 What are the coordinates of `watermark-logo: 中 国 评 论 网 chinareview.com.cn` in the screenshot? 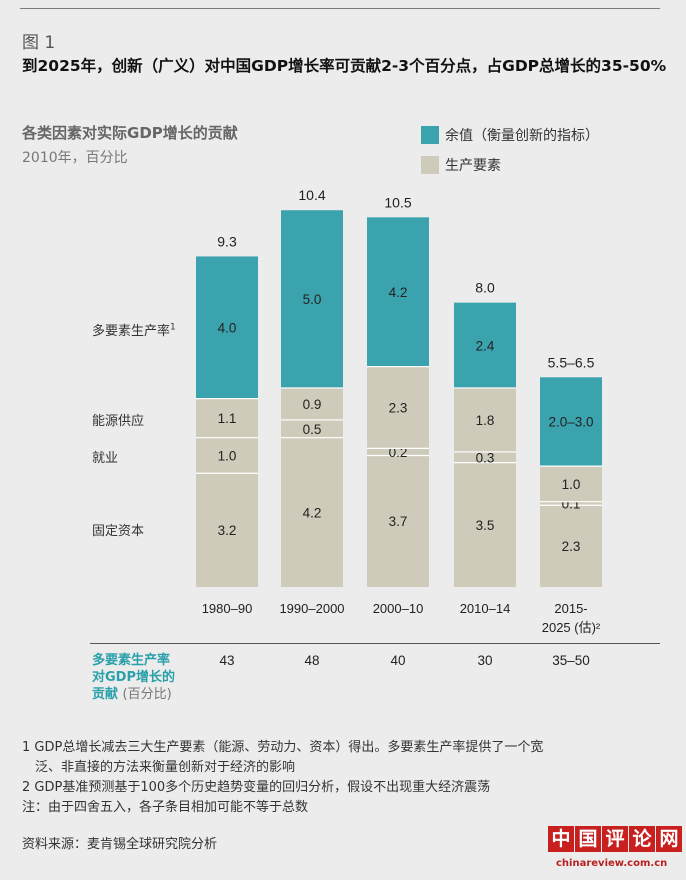 It's located at (615, 851).